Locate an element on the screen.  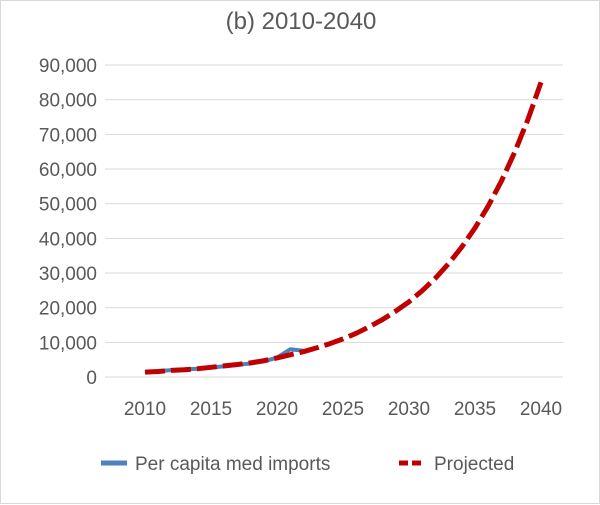
x-tick-label: 2020 is located at coordinates (277, 409).